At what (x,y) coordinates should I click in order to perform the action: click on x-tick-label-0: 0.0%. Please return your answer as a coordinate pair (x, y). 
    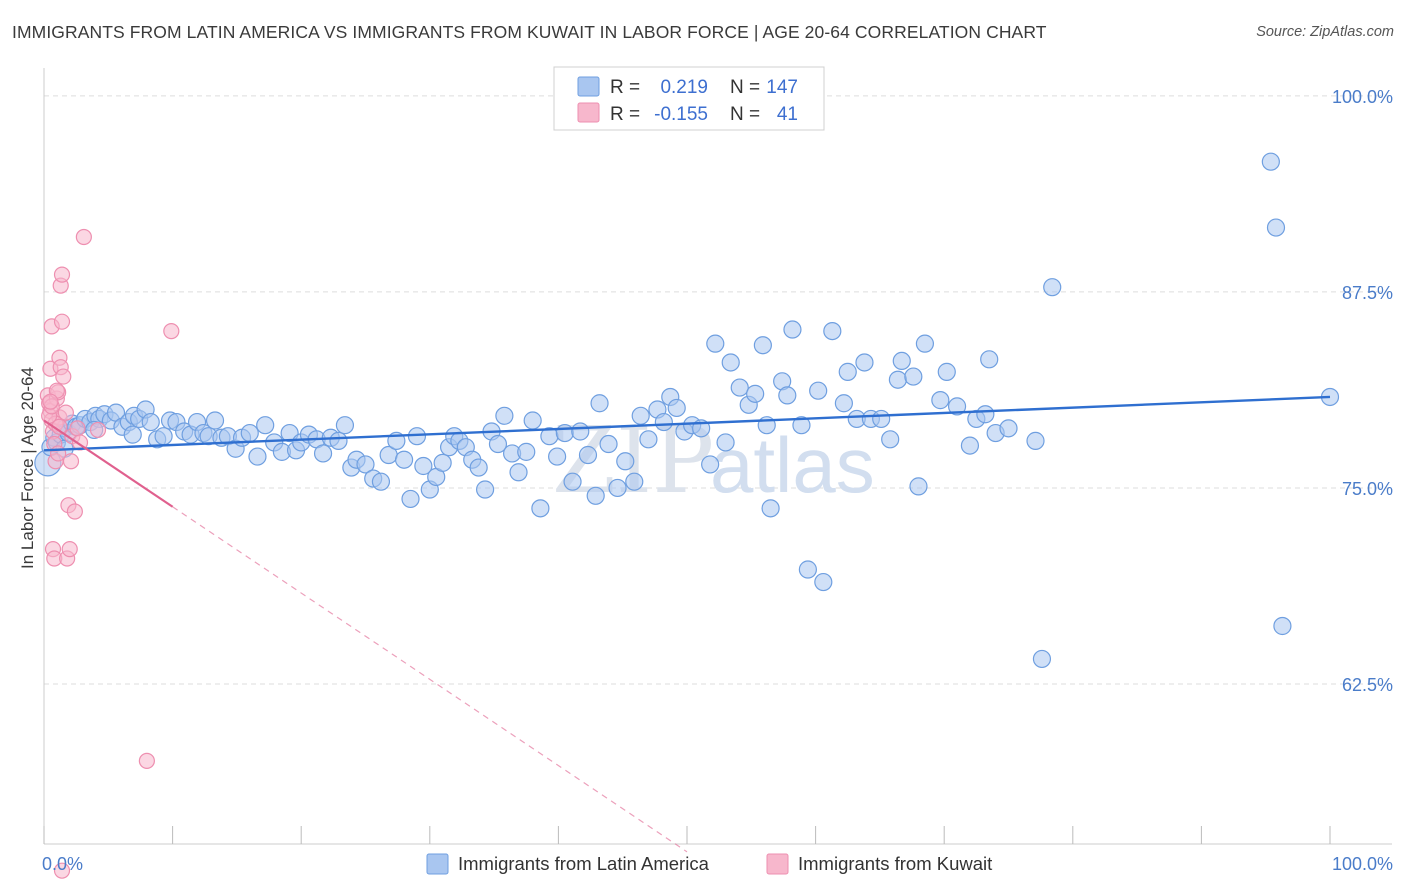
    Looking at the image, I should click on (62, 864).